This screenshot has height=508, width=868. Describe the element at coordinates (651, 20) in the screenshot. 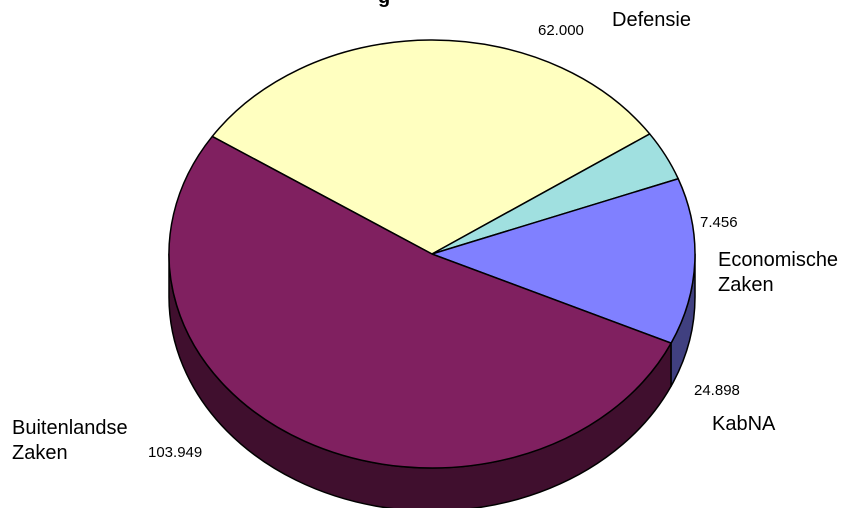

I see `label-defensie: Defensie` at that location.